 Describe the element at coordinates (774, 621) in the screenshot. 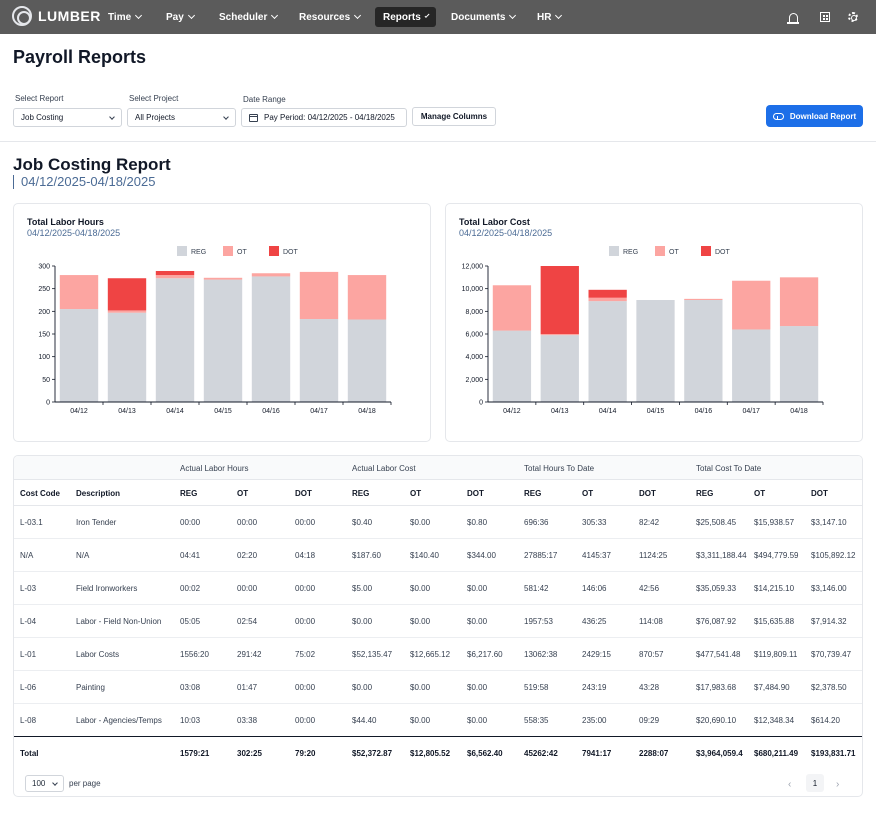

I see `table-cell: $15,635.88` at that location.